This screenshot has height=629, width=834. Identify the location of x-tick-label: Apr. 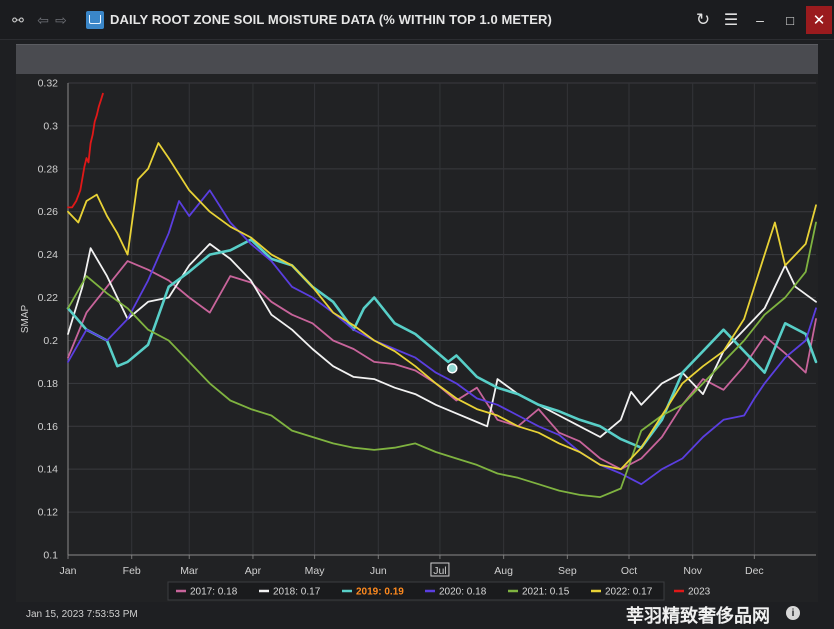
(253, 571).